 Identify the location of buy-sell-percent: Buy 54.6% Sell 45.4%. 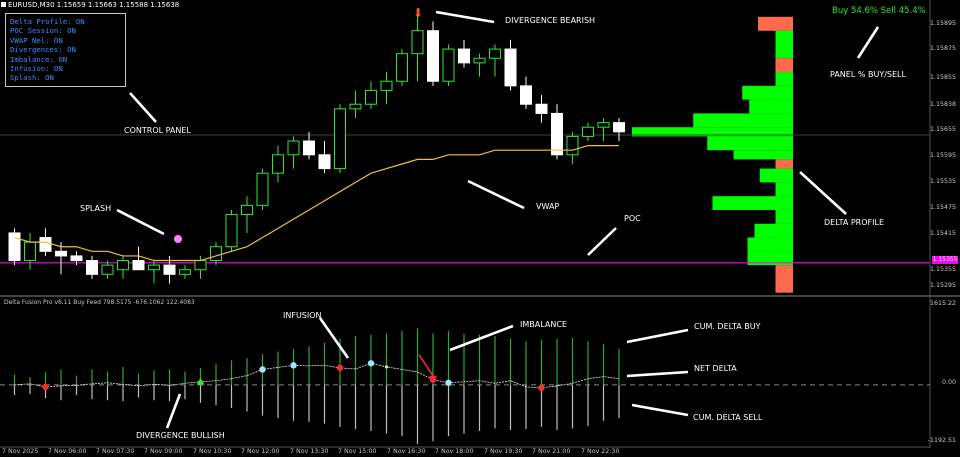
(879, 11).